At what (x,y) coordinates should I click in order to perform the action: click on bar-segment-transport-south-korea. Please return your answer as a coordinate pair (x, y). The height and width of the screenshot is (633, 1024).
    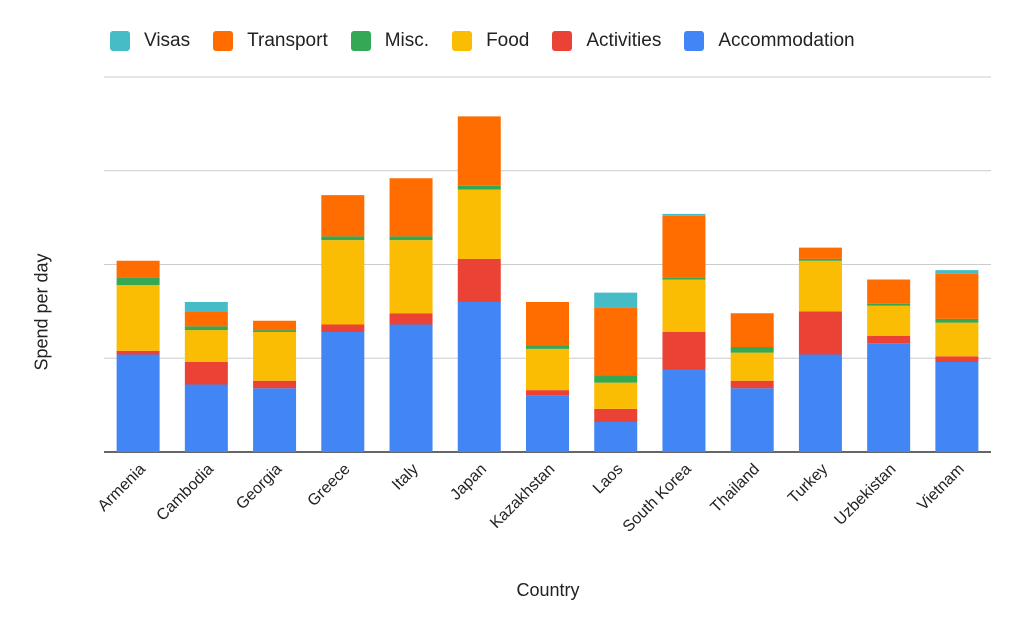
    Looking at the image, I should click on (684, 246).